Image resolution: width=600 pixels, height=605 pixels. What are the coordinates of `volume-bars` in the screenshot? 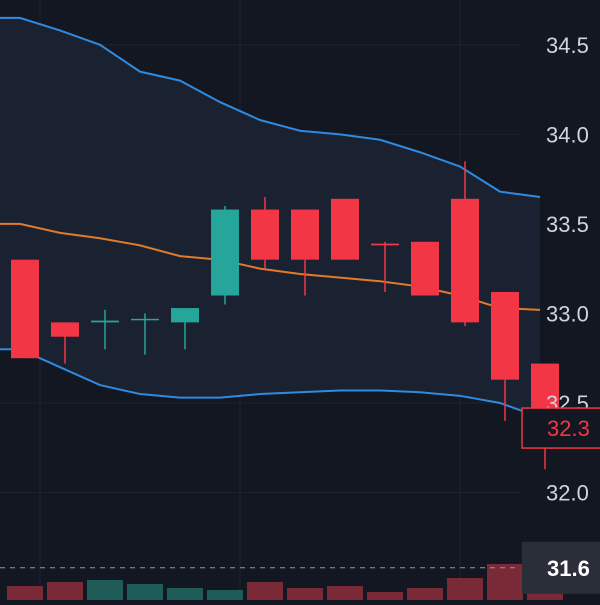 It's located at (285, 582).